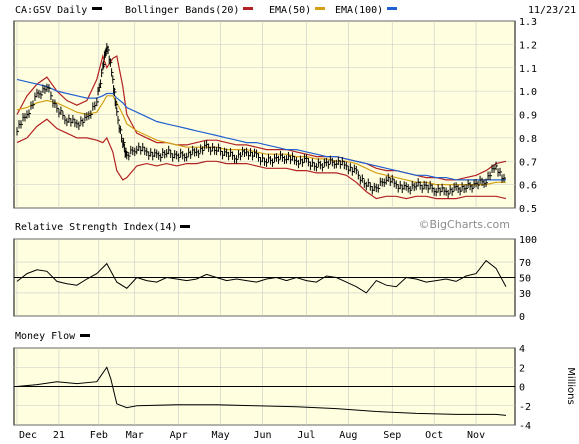 The height and width of the screenshot is (444, 579). What do you see at coordinates (552, 10) in the screenshot?
I see `chart-date: 11/23/21` at bounding box center [552, 10].